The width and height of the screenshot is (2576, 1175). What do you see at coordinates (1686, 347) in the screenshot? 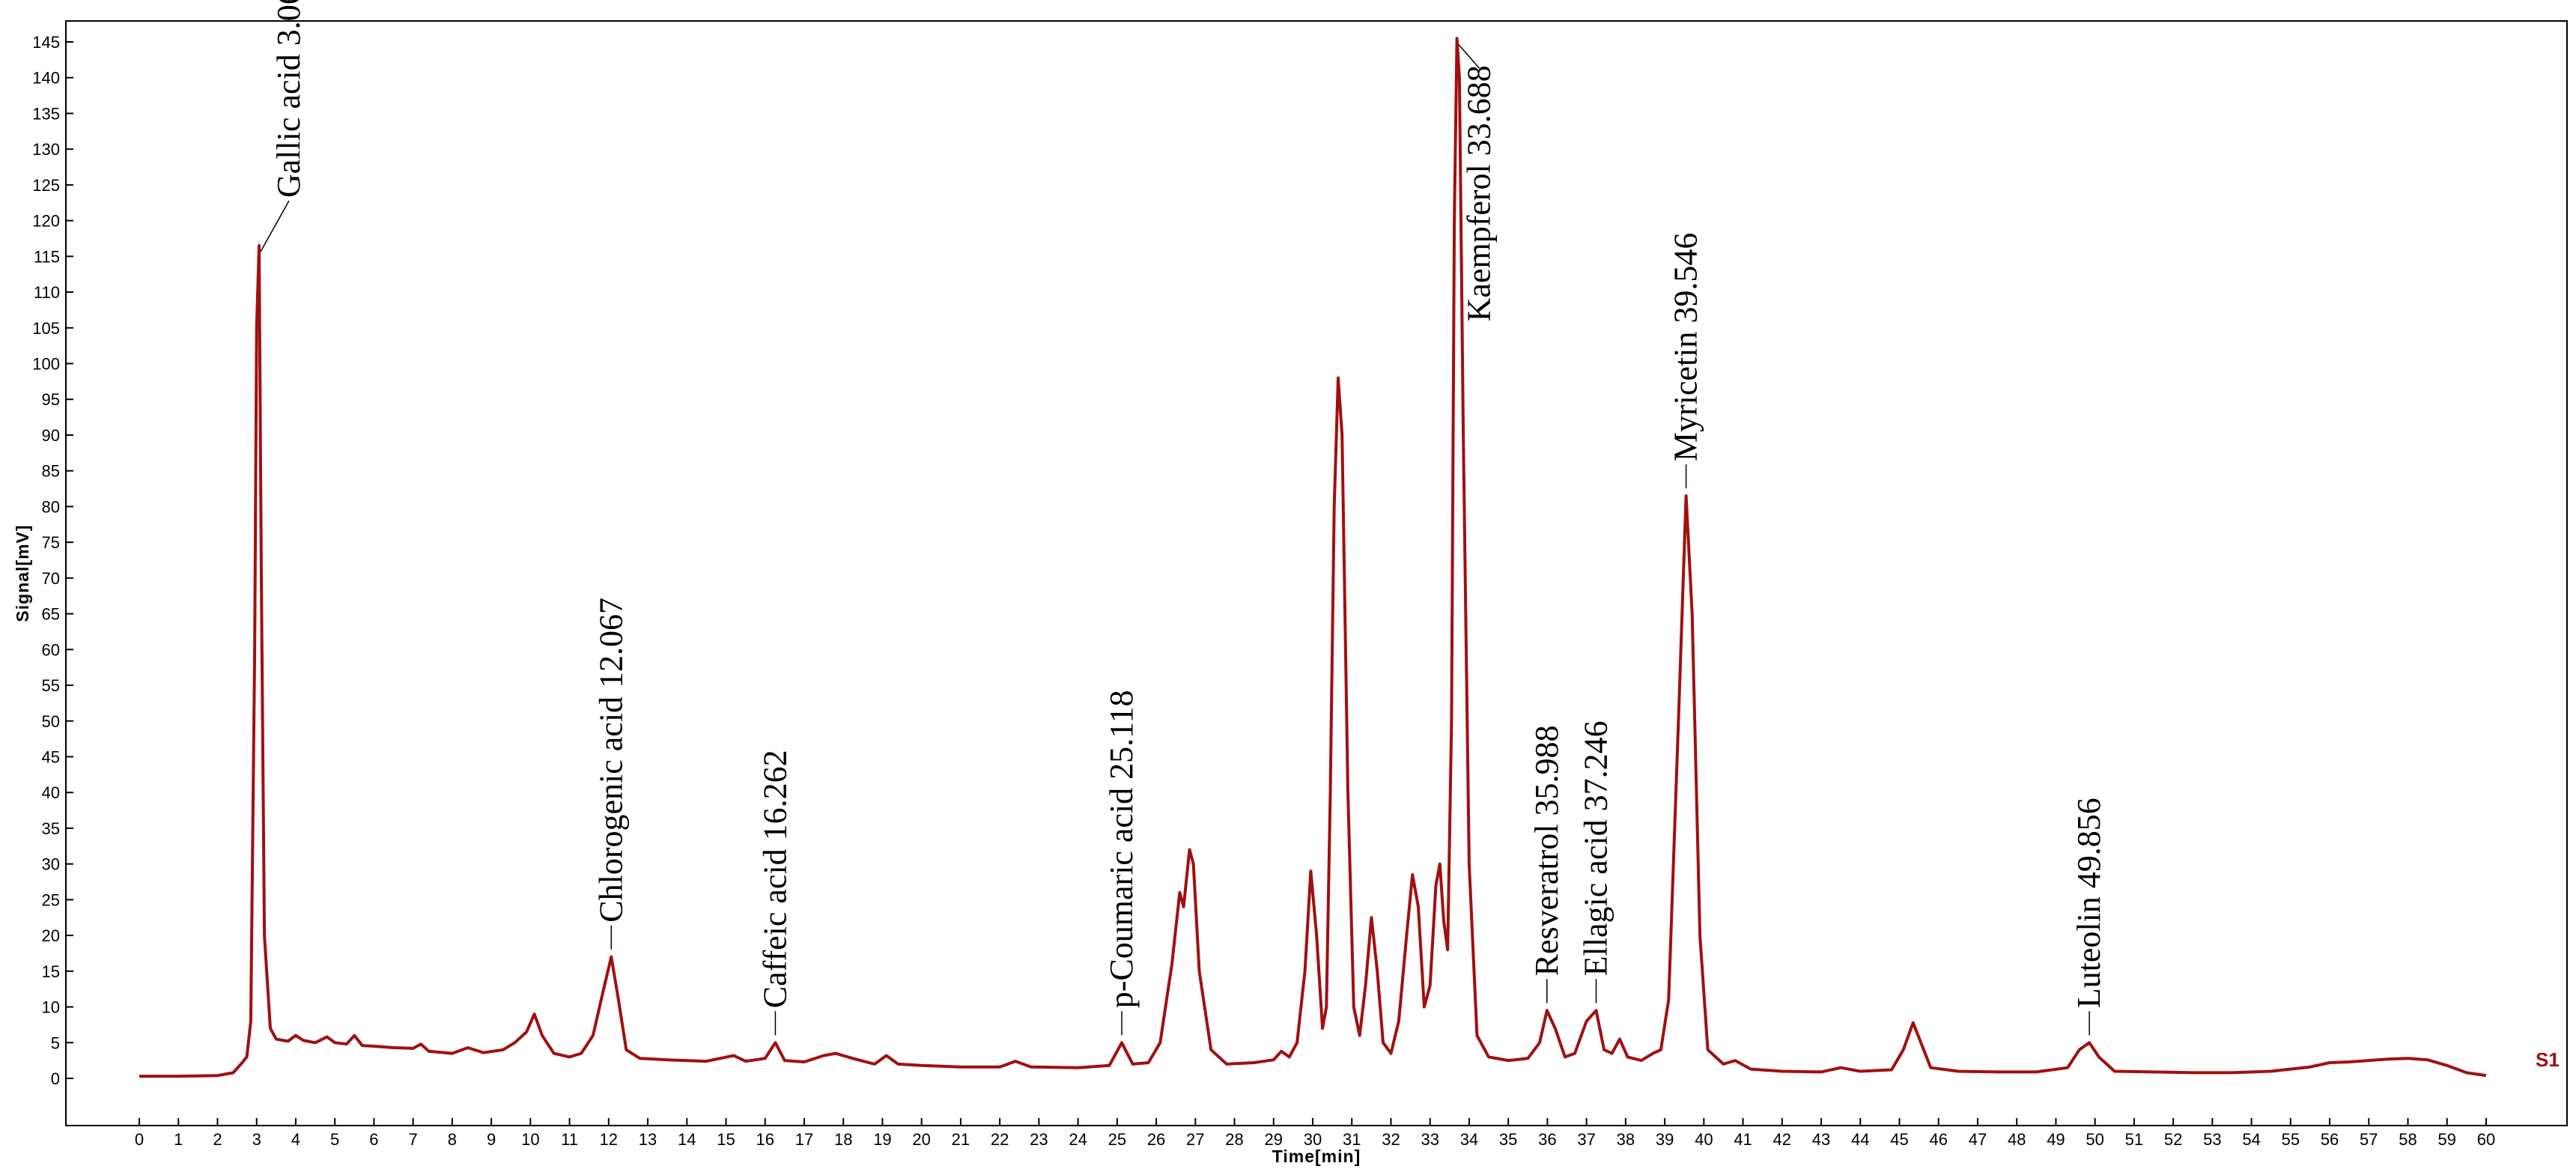
I see `peak-label: Myricetin 39.546` at bounding box center [1686, 347].